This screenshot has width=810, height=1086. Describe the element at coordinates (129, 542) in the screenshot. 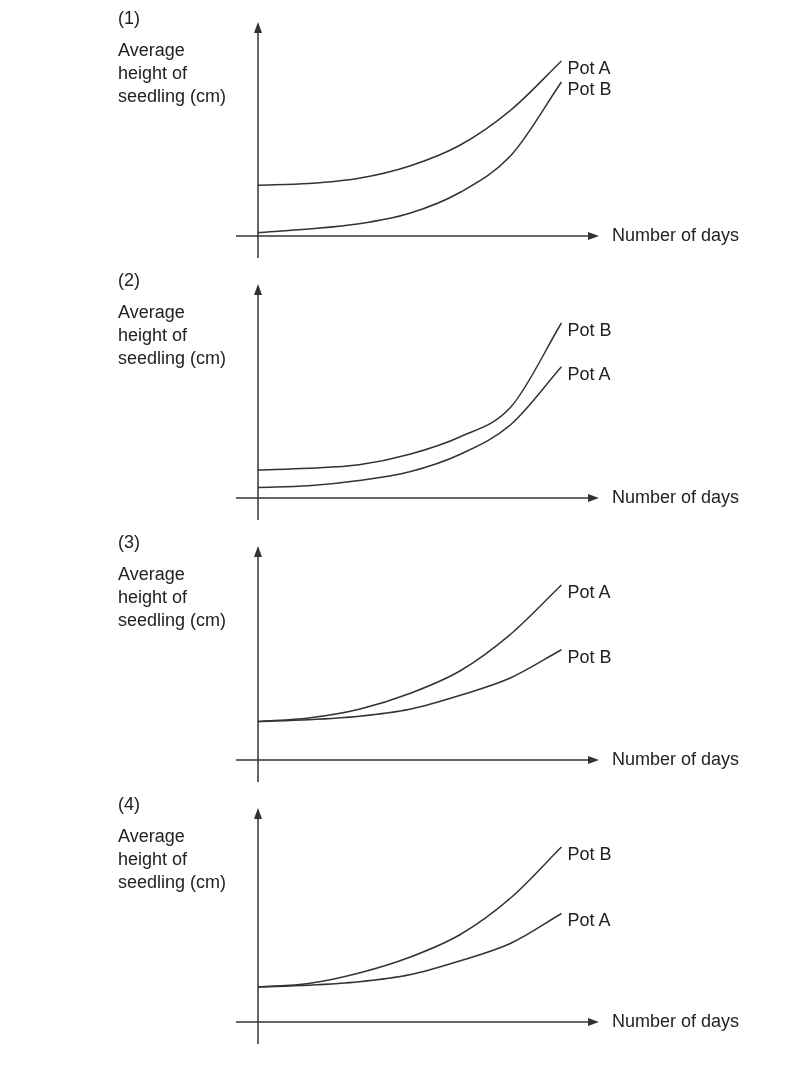

I see `chart-title: (3)` at that location.